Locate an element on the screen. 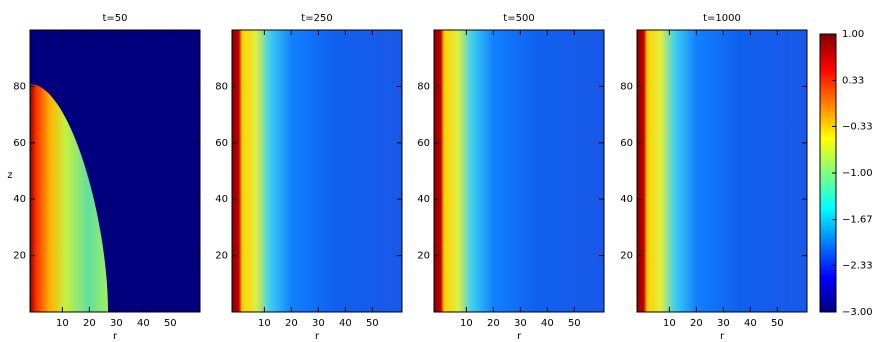 The image size is (872, 342). colorbar-tick-label: −1.00 is located at coordinates (857, 173).